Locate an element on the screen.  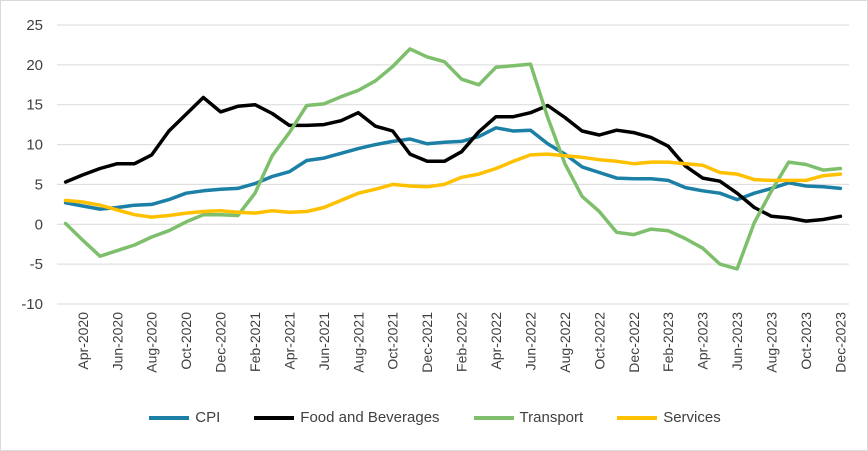
legend-item-transport: Transport is located at coordinates (528, 417).